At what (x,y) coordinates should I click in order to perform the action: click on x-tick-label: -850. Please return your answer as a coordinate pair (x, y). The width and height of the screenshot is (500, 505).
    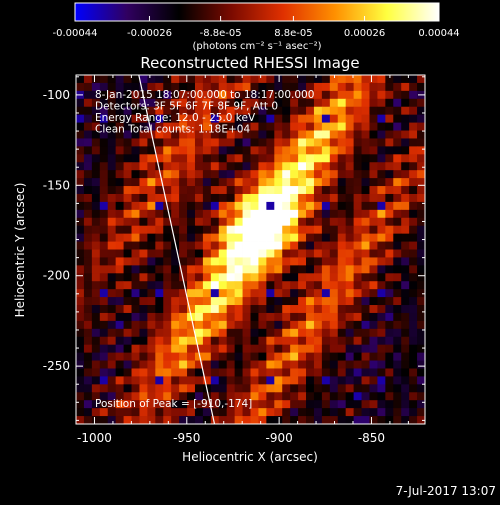
    Looking at the image, I should click on (371, 438).